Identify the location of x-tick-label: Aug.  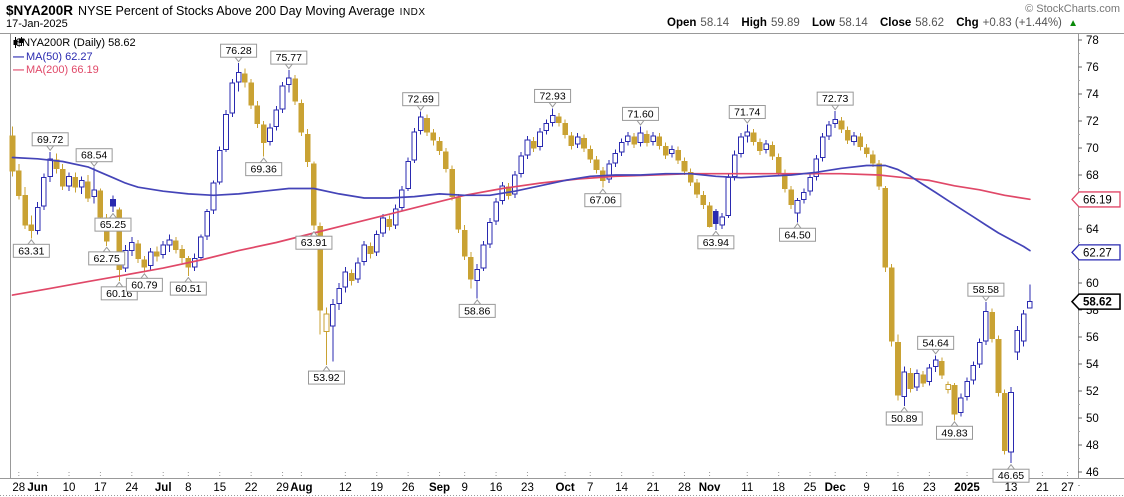
(301, 488).